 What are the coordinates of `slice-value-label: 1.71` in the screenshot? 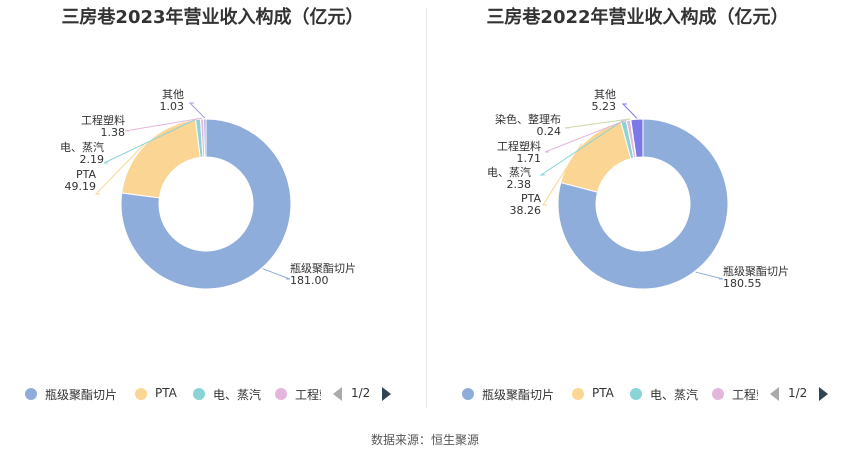 It's located at (529, 158).